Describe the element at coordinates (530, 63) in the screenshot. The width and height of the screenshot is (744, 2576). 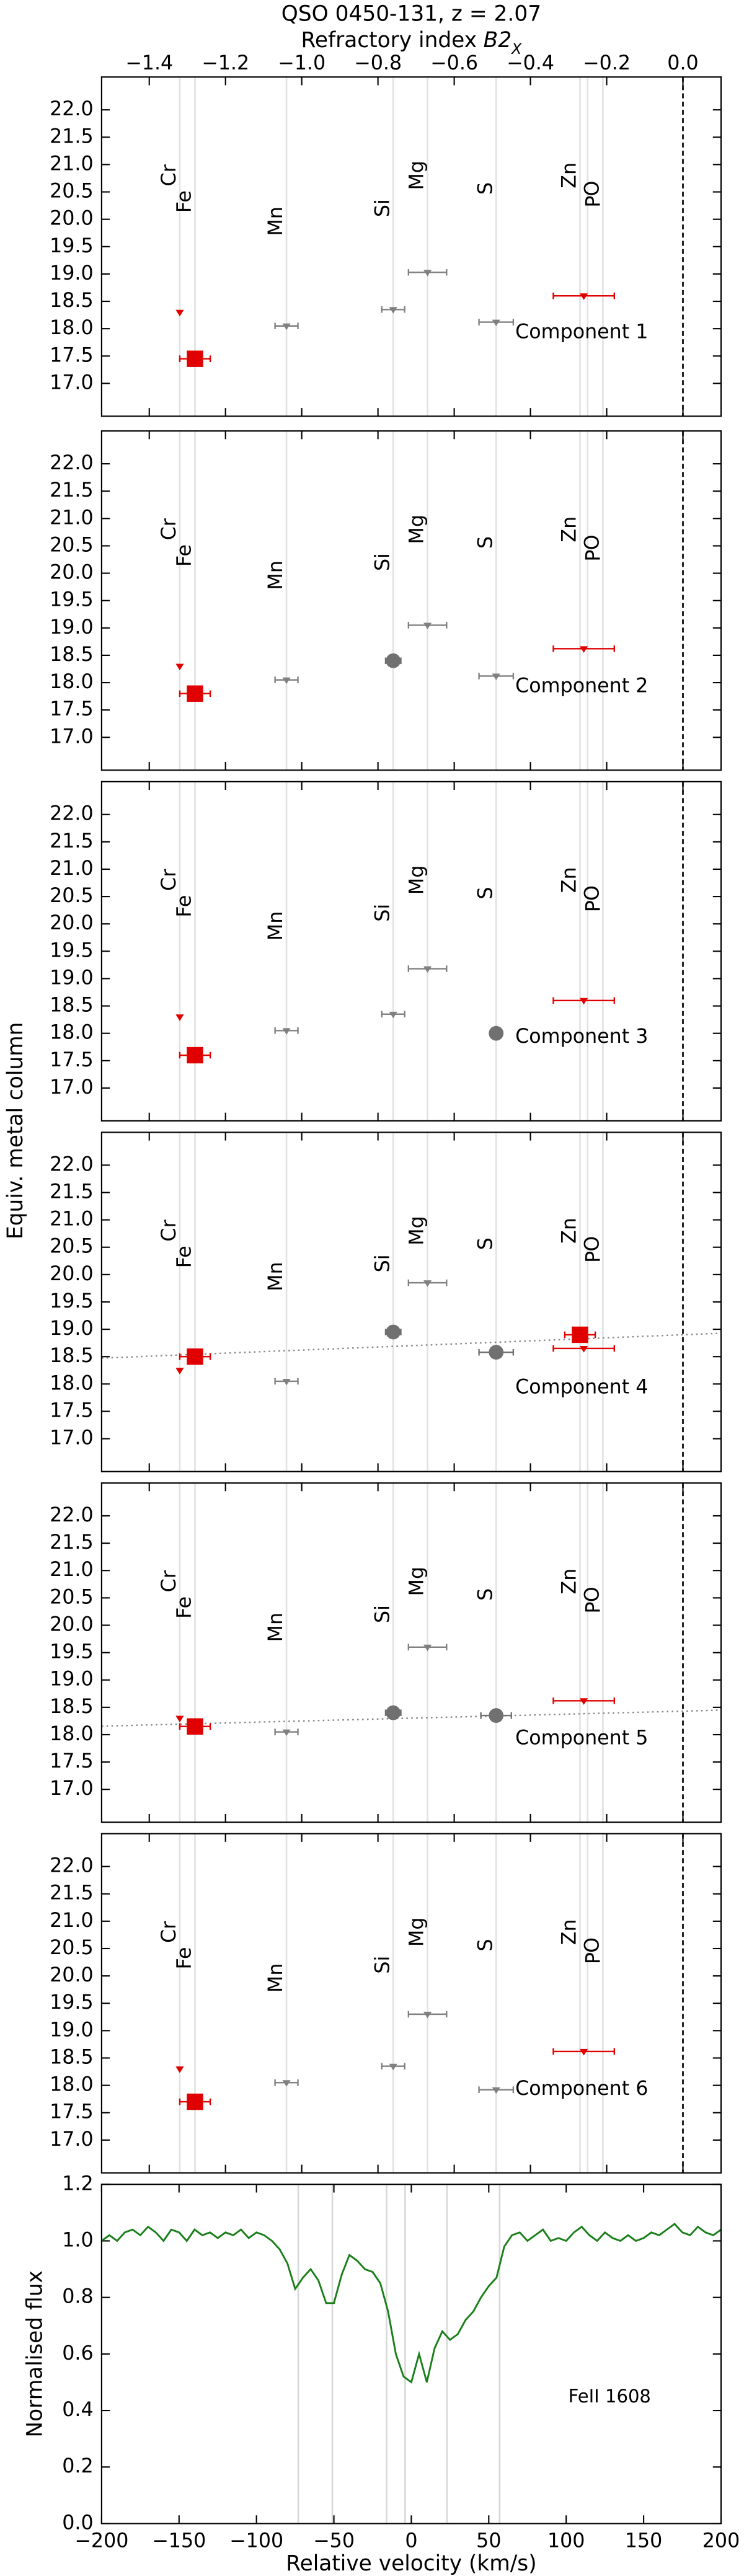
I see `top-tick-label: −0.4` at that location.